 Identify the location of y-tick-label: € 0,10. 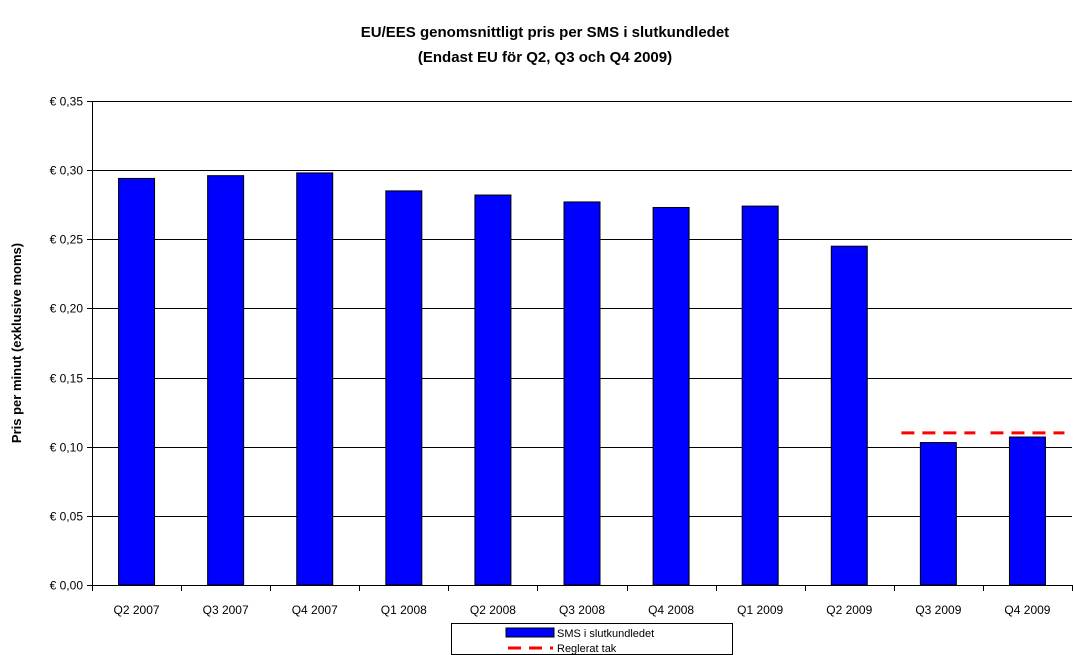
(67, 448).